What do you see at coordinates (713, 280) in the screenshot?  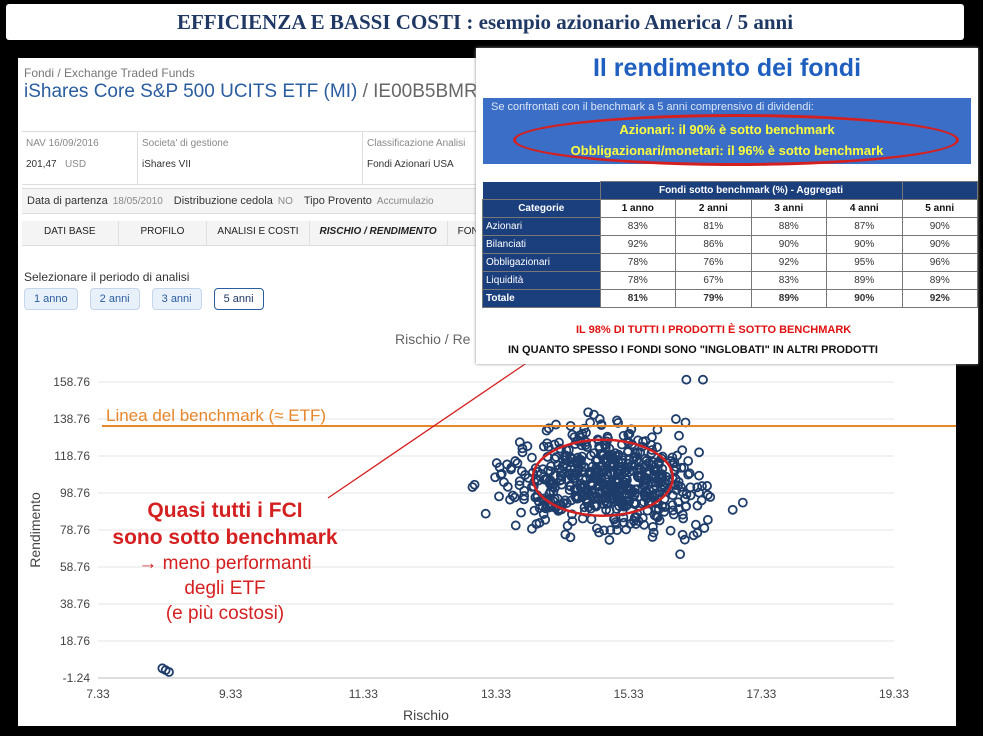 I see `table-cell: 67%` at bounding box center [713, 280].